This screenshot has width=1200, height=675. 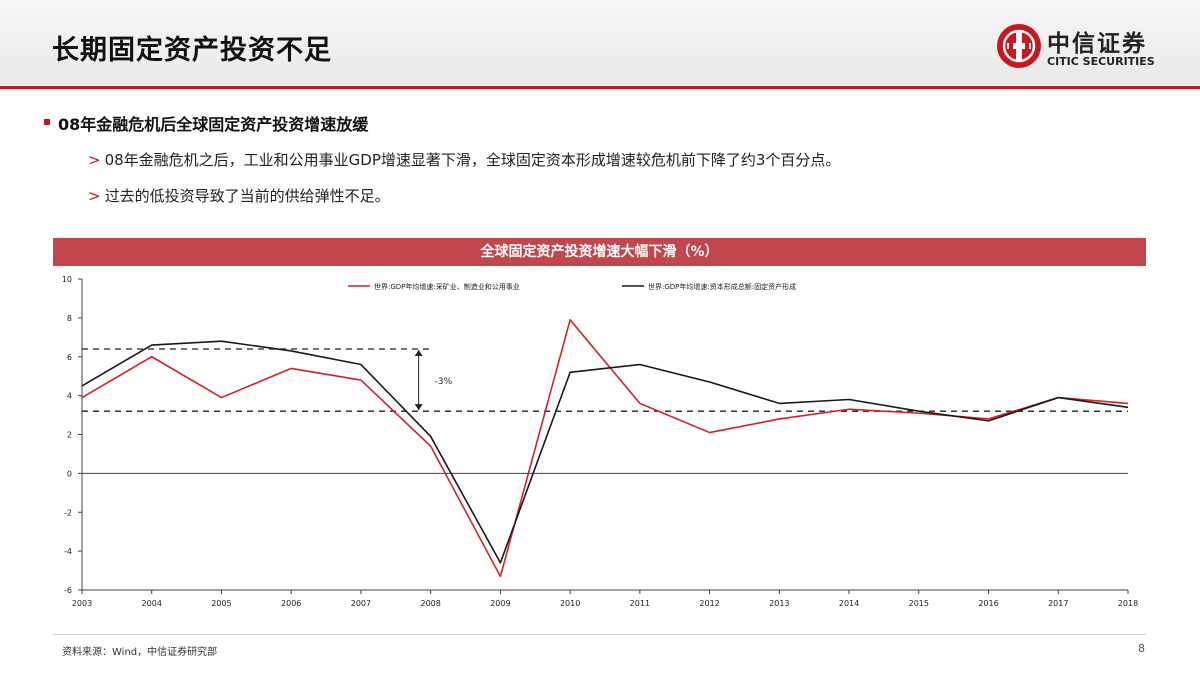 What do you see at coordinates (988, 603) in the screenshot?
I see `x-tick-label: 2016` at bounding box center [988, 603].